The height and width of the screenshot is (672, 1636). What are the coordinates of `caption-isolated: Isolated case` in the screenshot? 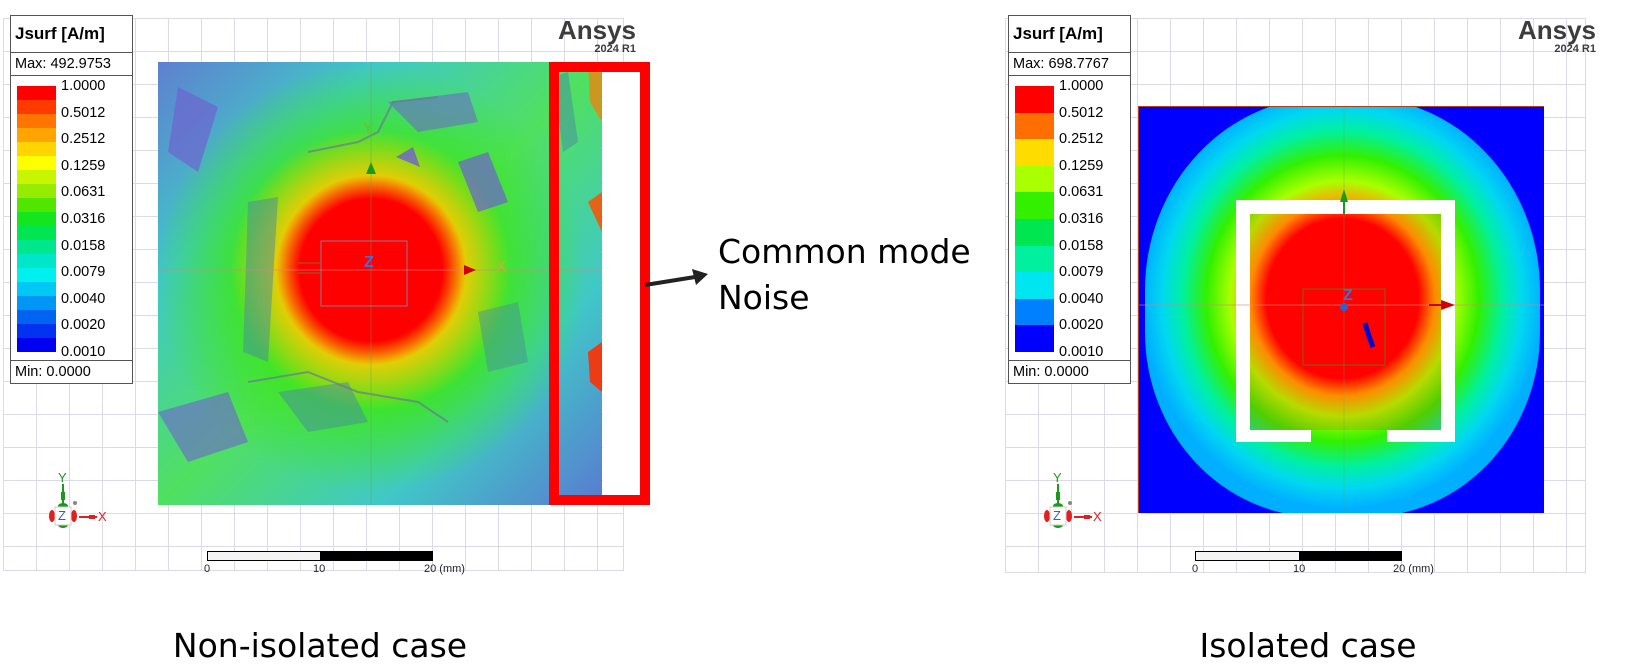 It's located at (1308, 645).